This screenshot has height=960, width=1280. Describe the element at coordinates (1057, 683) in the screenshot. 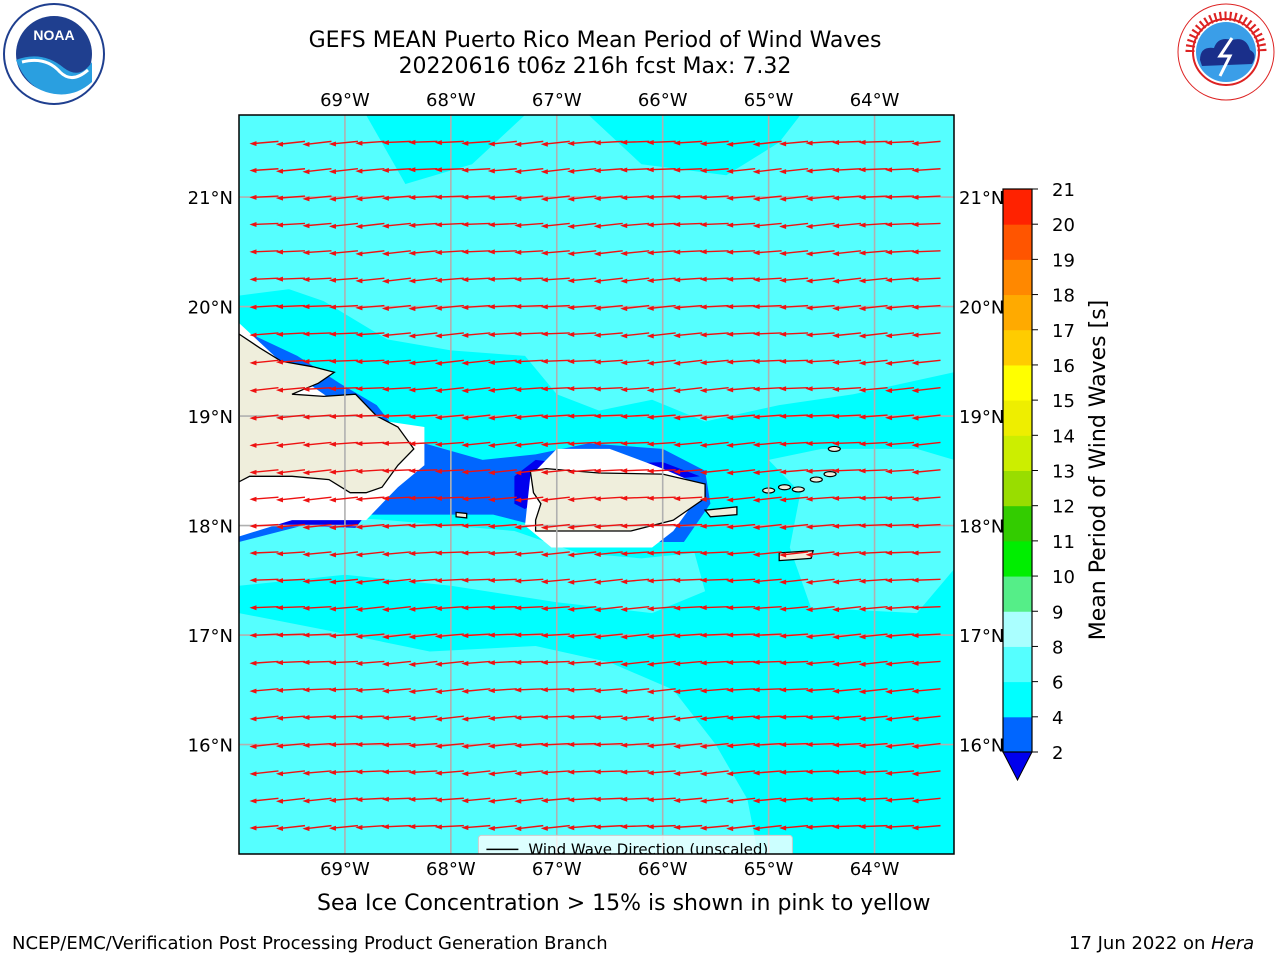

I see `colorbar-tick-label: 6` at that location.